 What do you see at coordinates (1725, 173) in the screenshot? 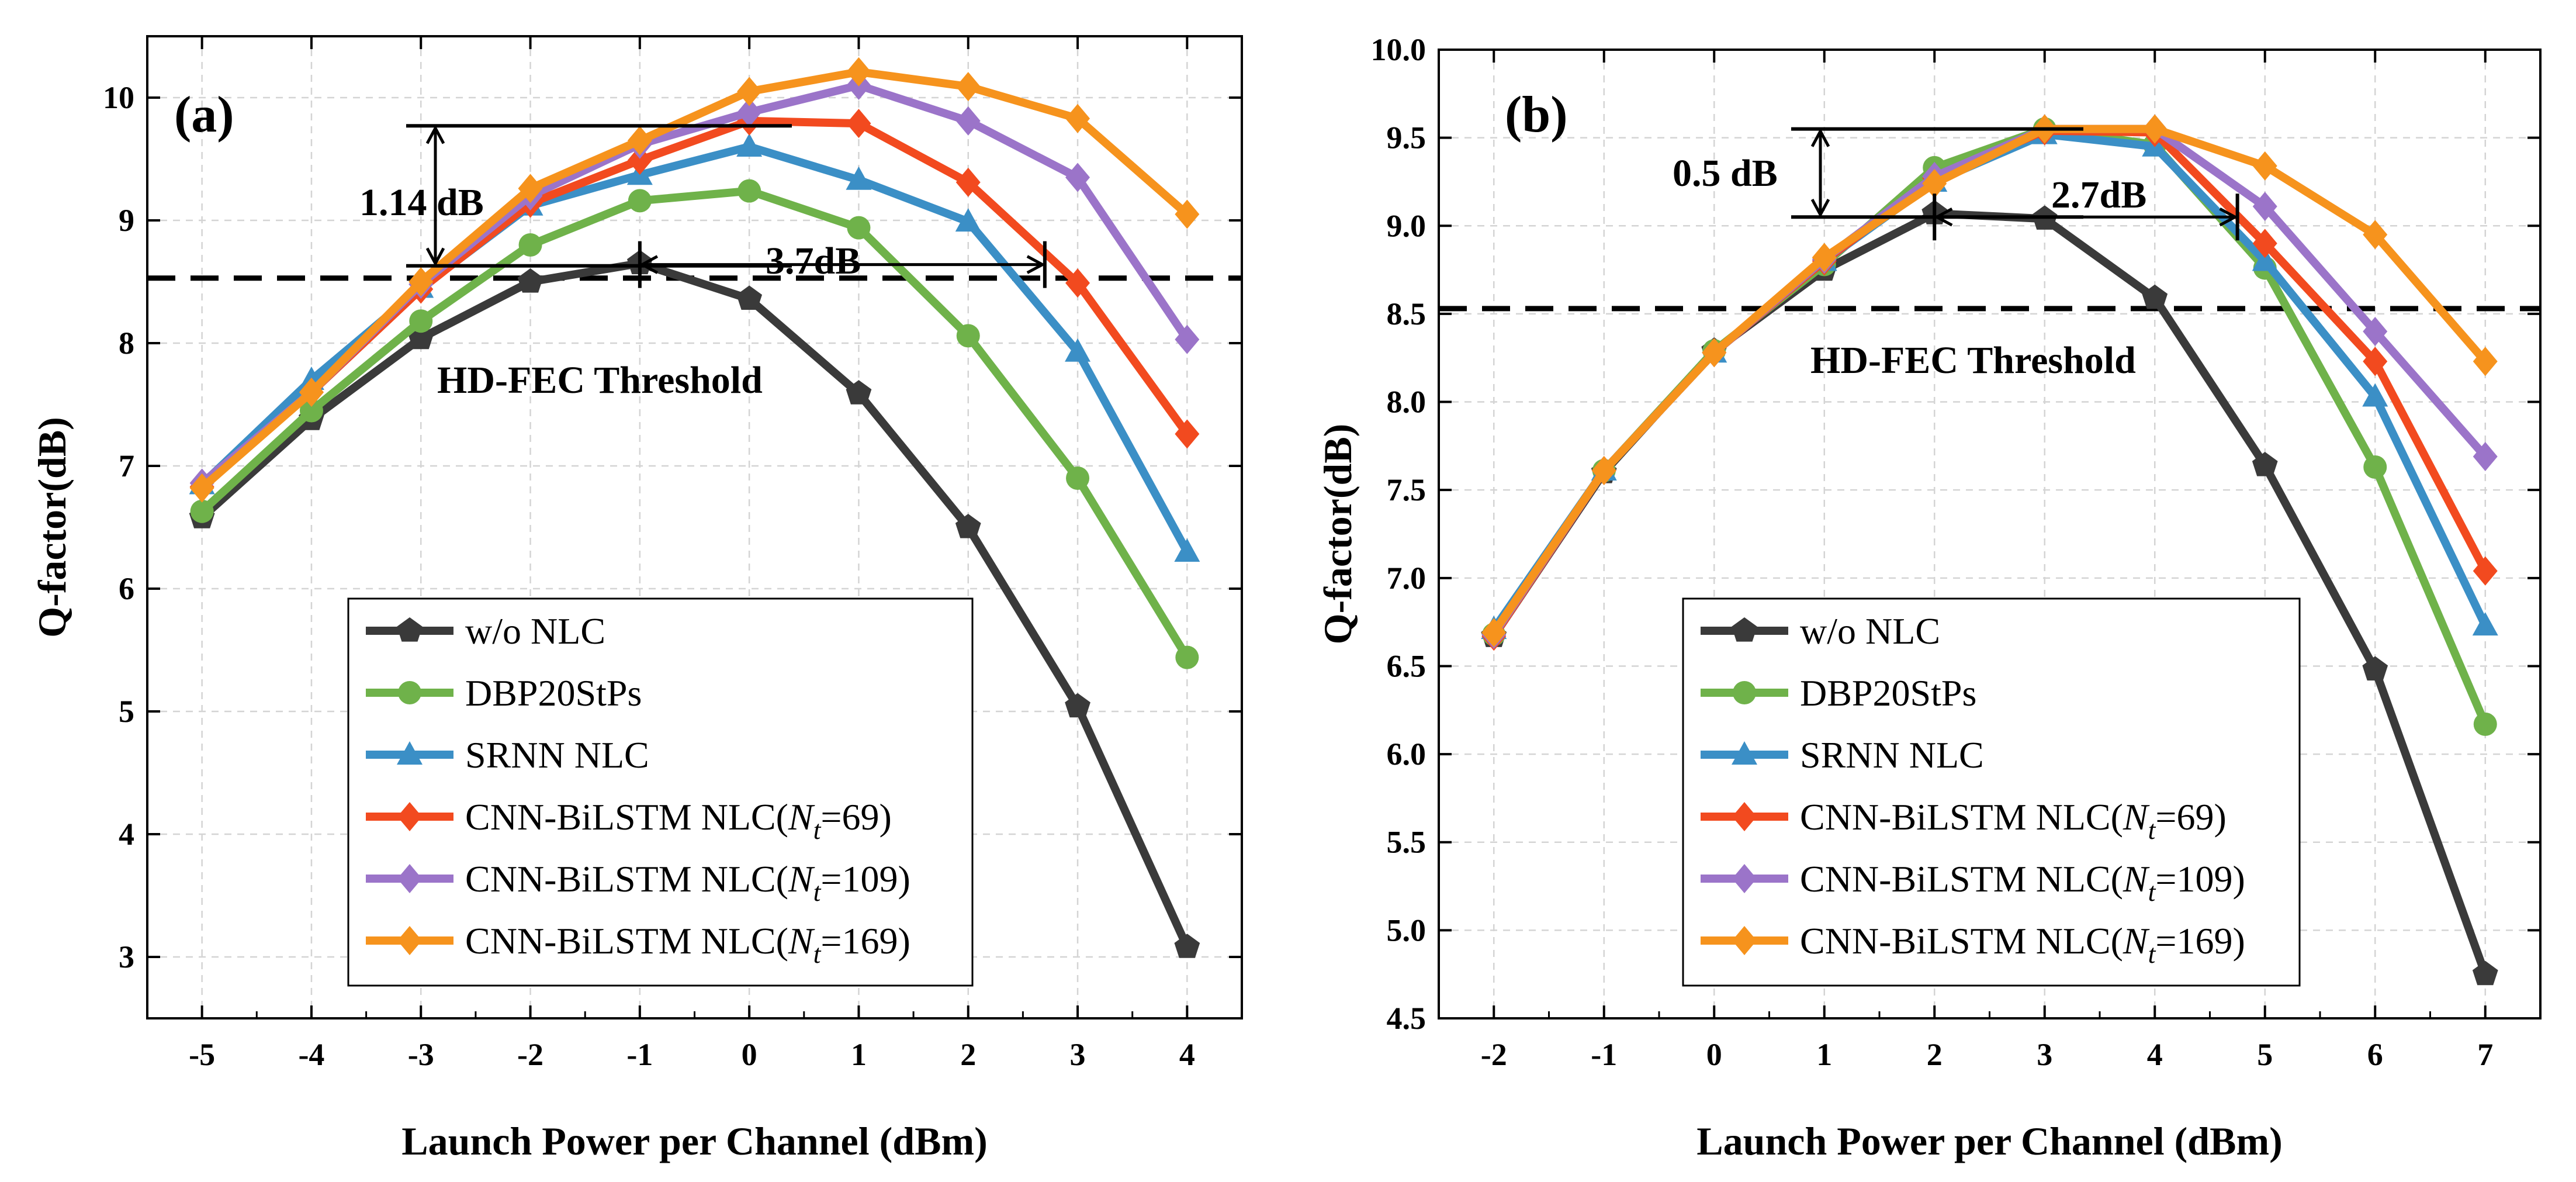
I see `gap-label-vertical: 0.5 dB` at bounding box center [1725, 173].